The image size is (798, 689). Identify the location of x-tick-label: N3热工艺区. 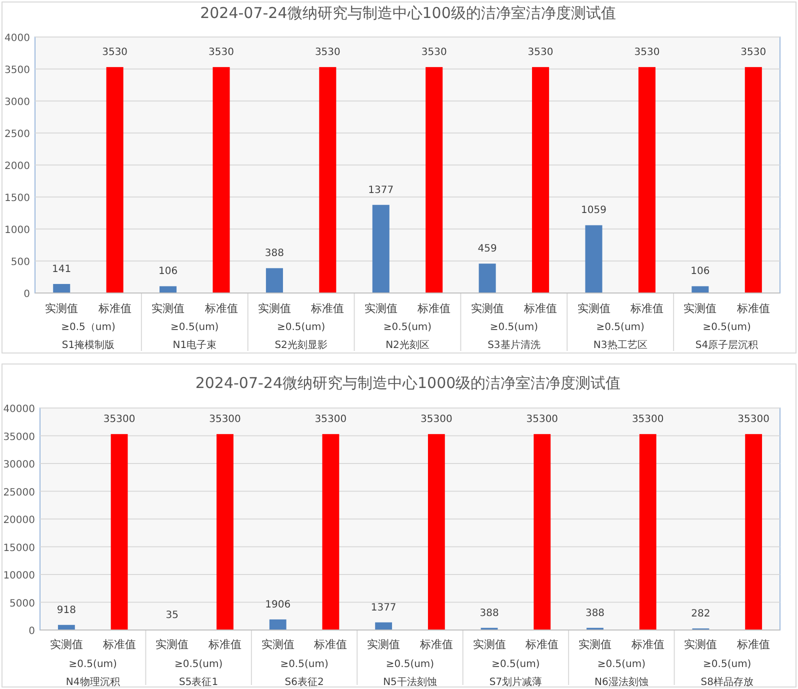
(620, 345).